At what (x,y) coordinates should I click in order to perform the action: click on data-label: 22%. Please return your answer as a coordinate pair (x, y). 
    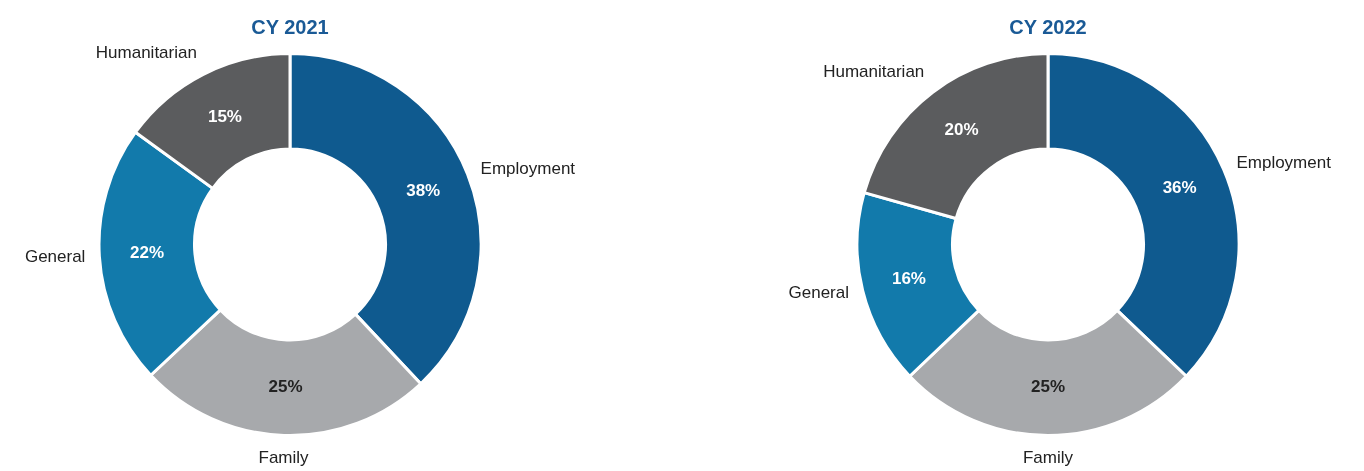
    Looking at the image, I should click on (147, 253).